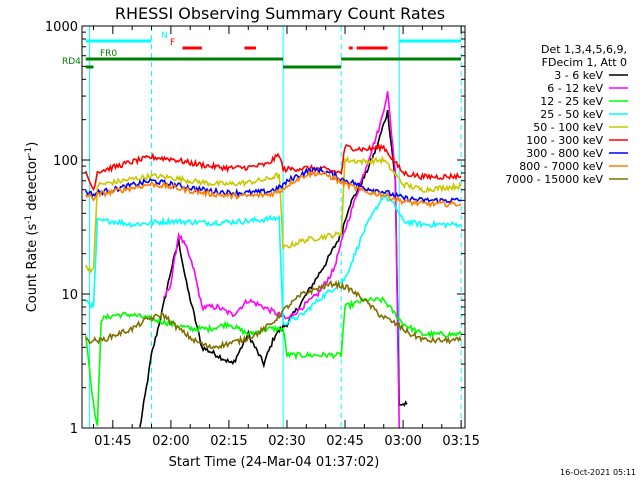 The image size is (640, 480). What do you see at coordinates (280, 13) in the screenshot?
I see `chart-title: RHESSI Observing Summary Count Rates` at bounding box center [280, 13].